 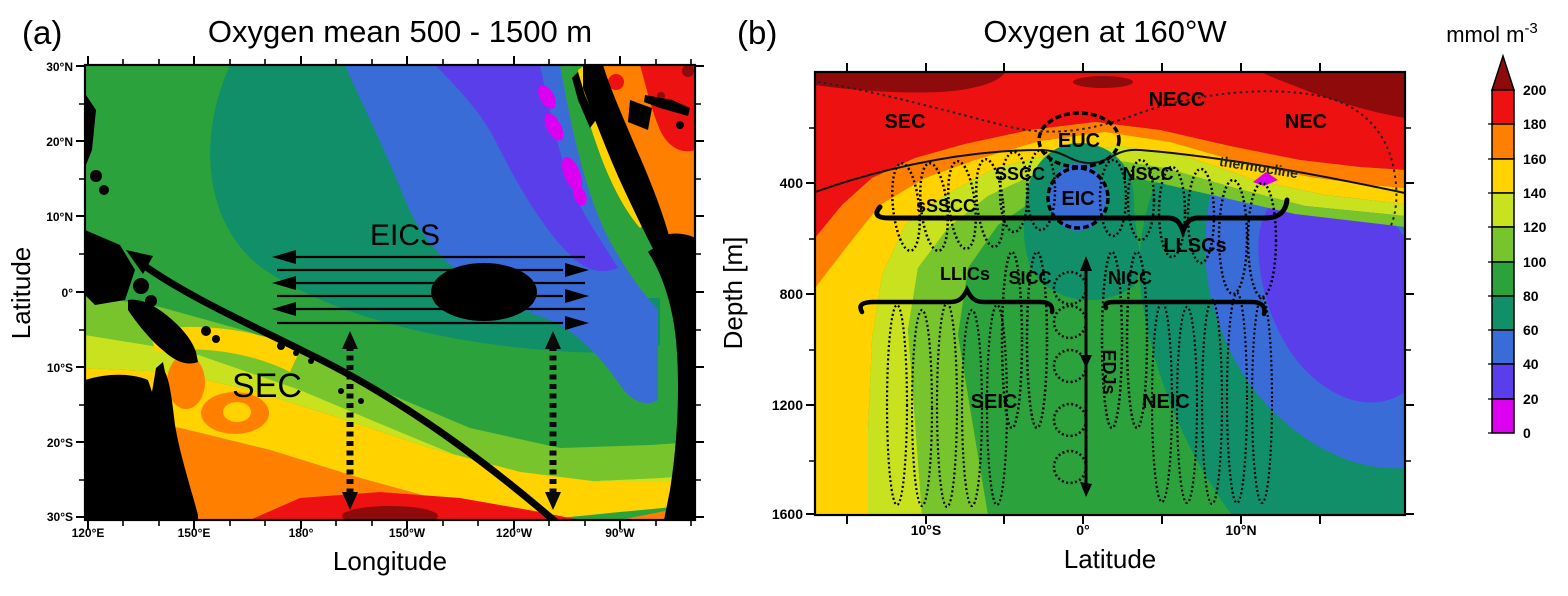 I want to click on llics-brace, so click(x=956, y=299).